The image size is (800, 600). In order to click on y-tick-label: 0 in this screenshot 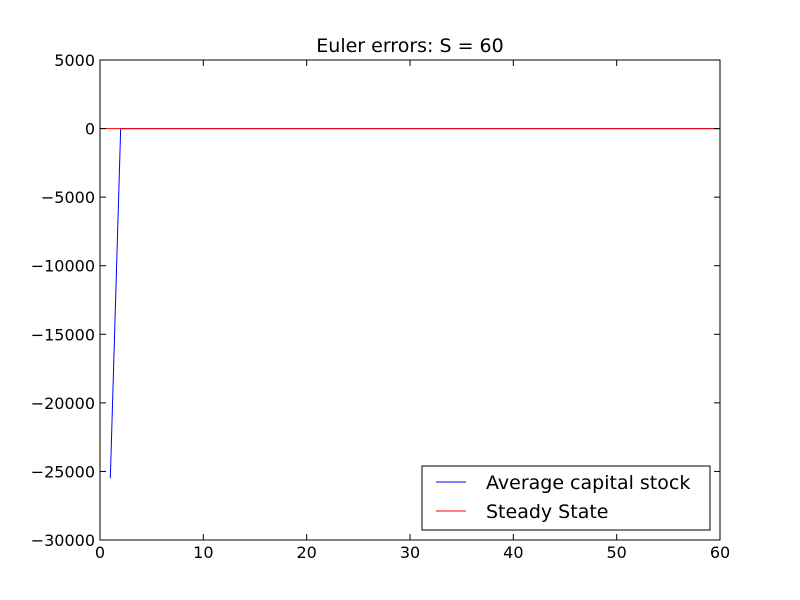, I will do `click(90, 129)`.